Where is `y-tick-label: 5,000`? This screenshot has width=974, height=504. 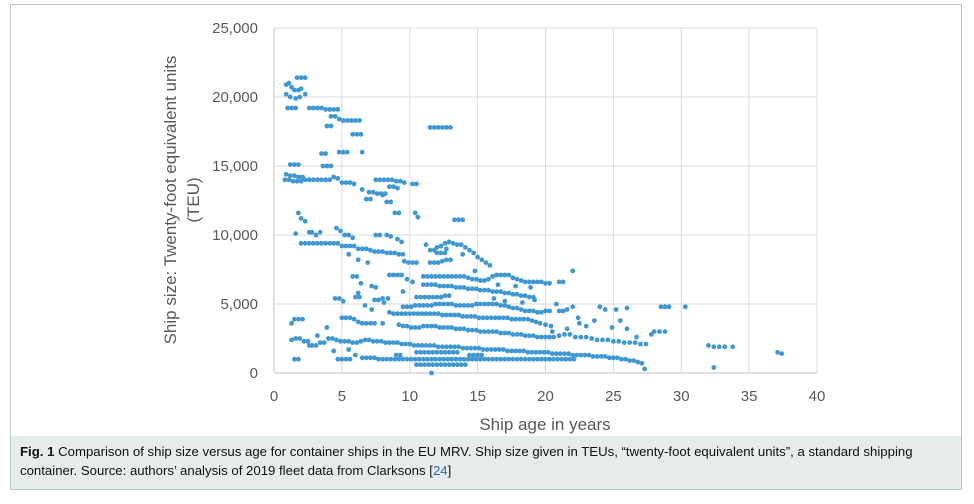
y-tick-label: 5,000 is located at coordinates (239, 304).